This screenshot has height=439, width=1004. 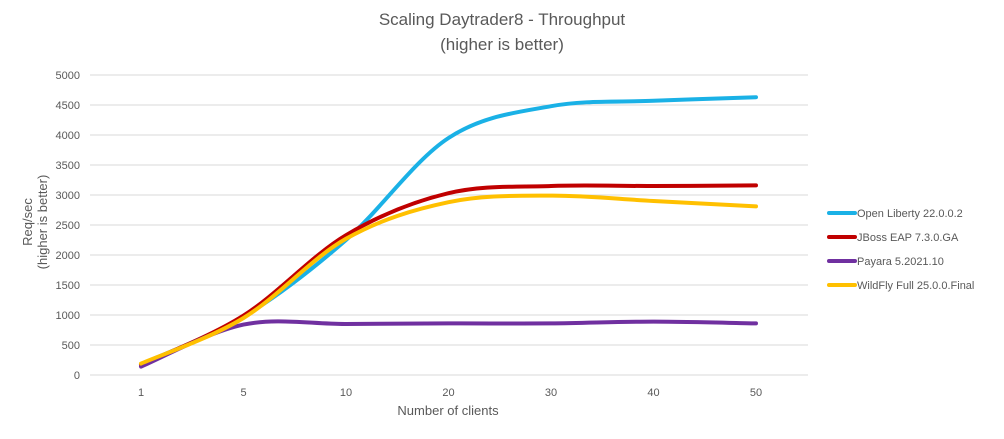 I want to click on y-axis-ticks: 0 500 1000 1500 2000 2500 3000 3500 4000 4500 5000, so click(x=68, y=226).